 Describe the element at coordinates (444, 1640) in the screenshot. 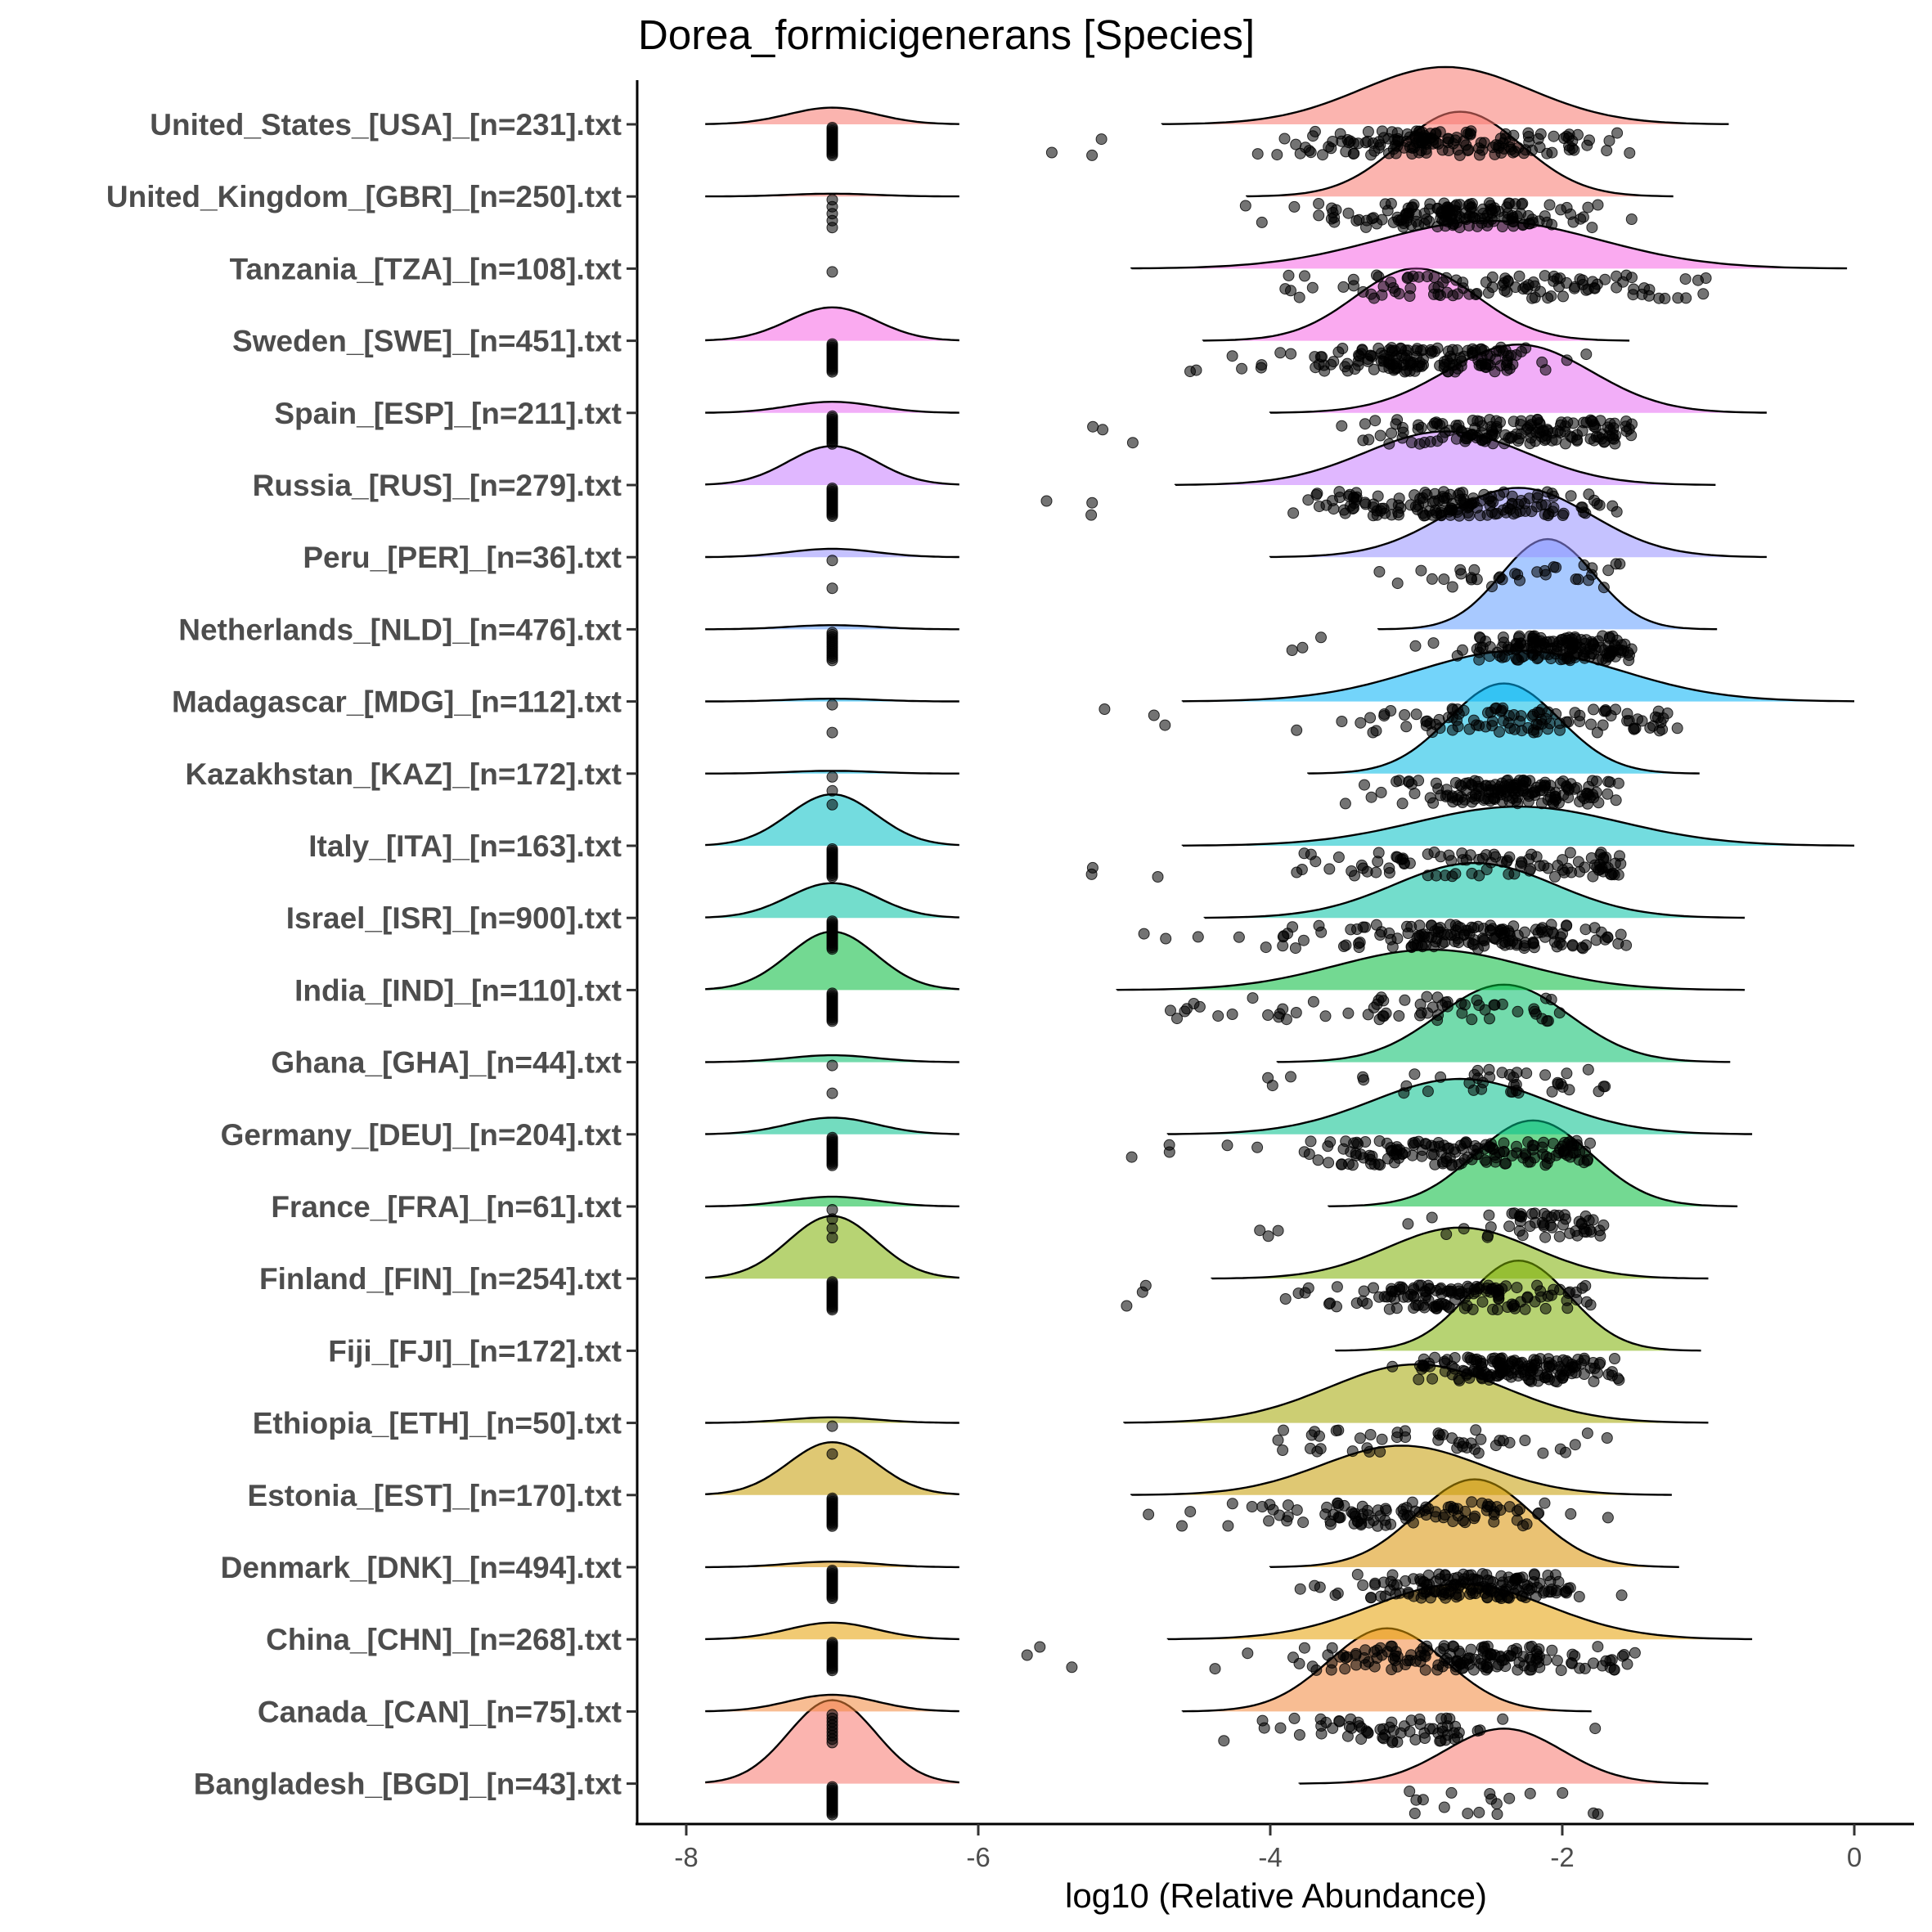

I see `y-label: China_[CHN]_[n=268].txt` at that location.